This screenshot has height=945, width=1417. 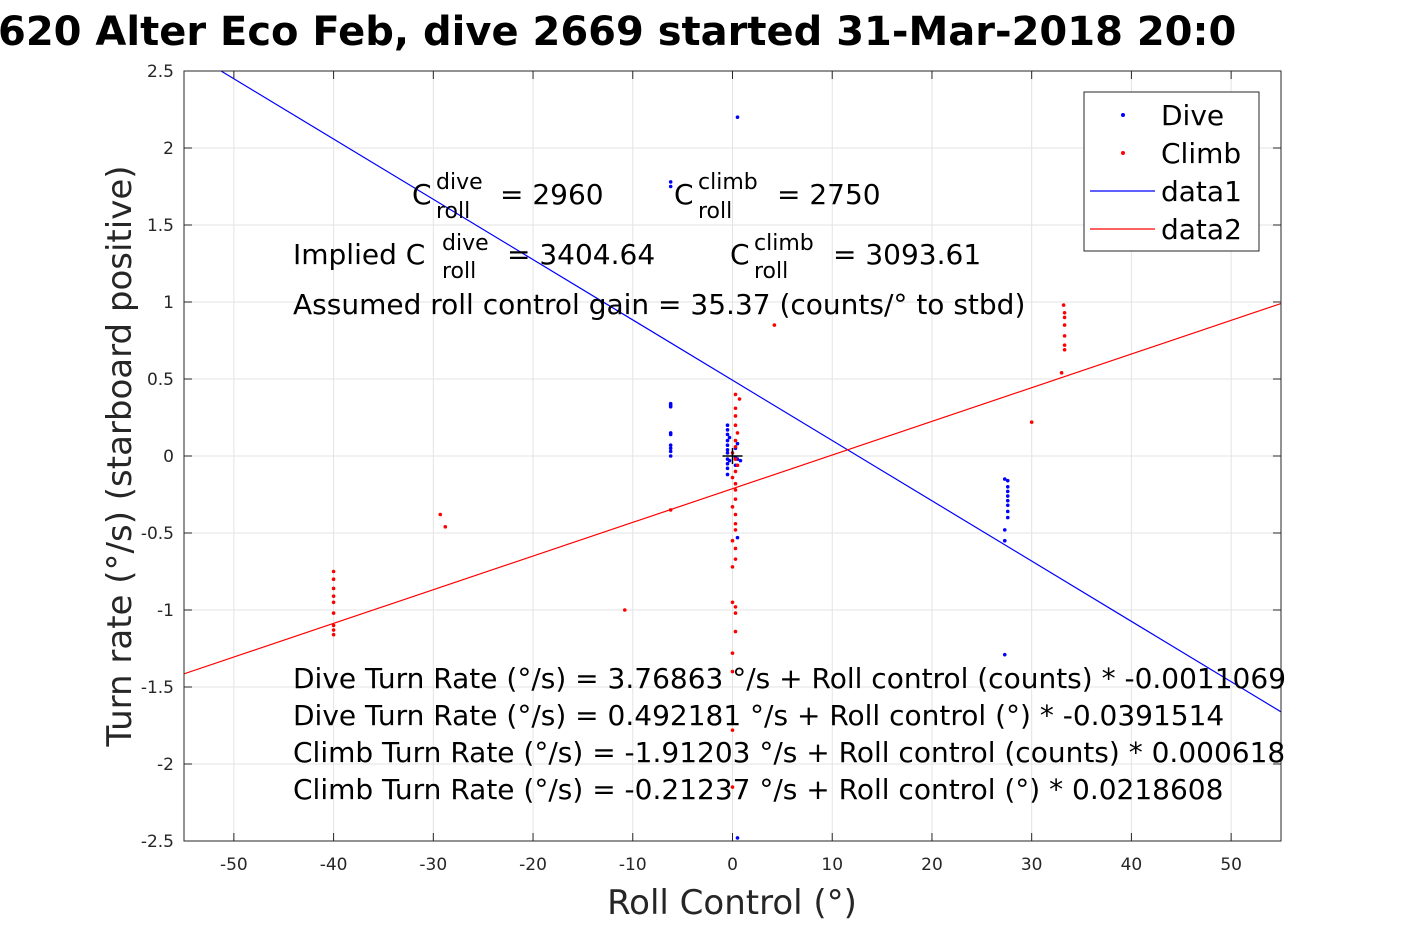 I want to click on c-roll-climb-value: = 2750, so click(x=829, y=194).